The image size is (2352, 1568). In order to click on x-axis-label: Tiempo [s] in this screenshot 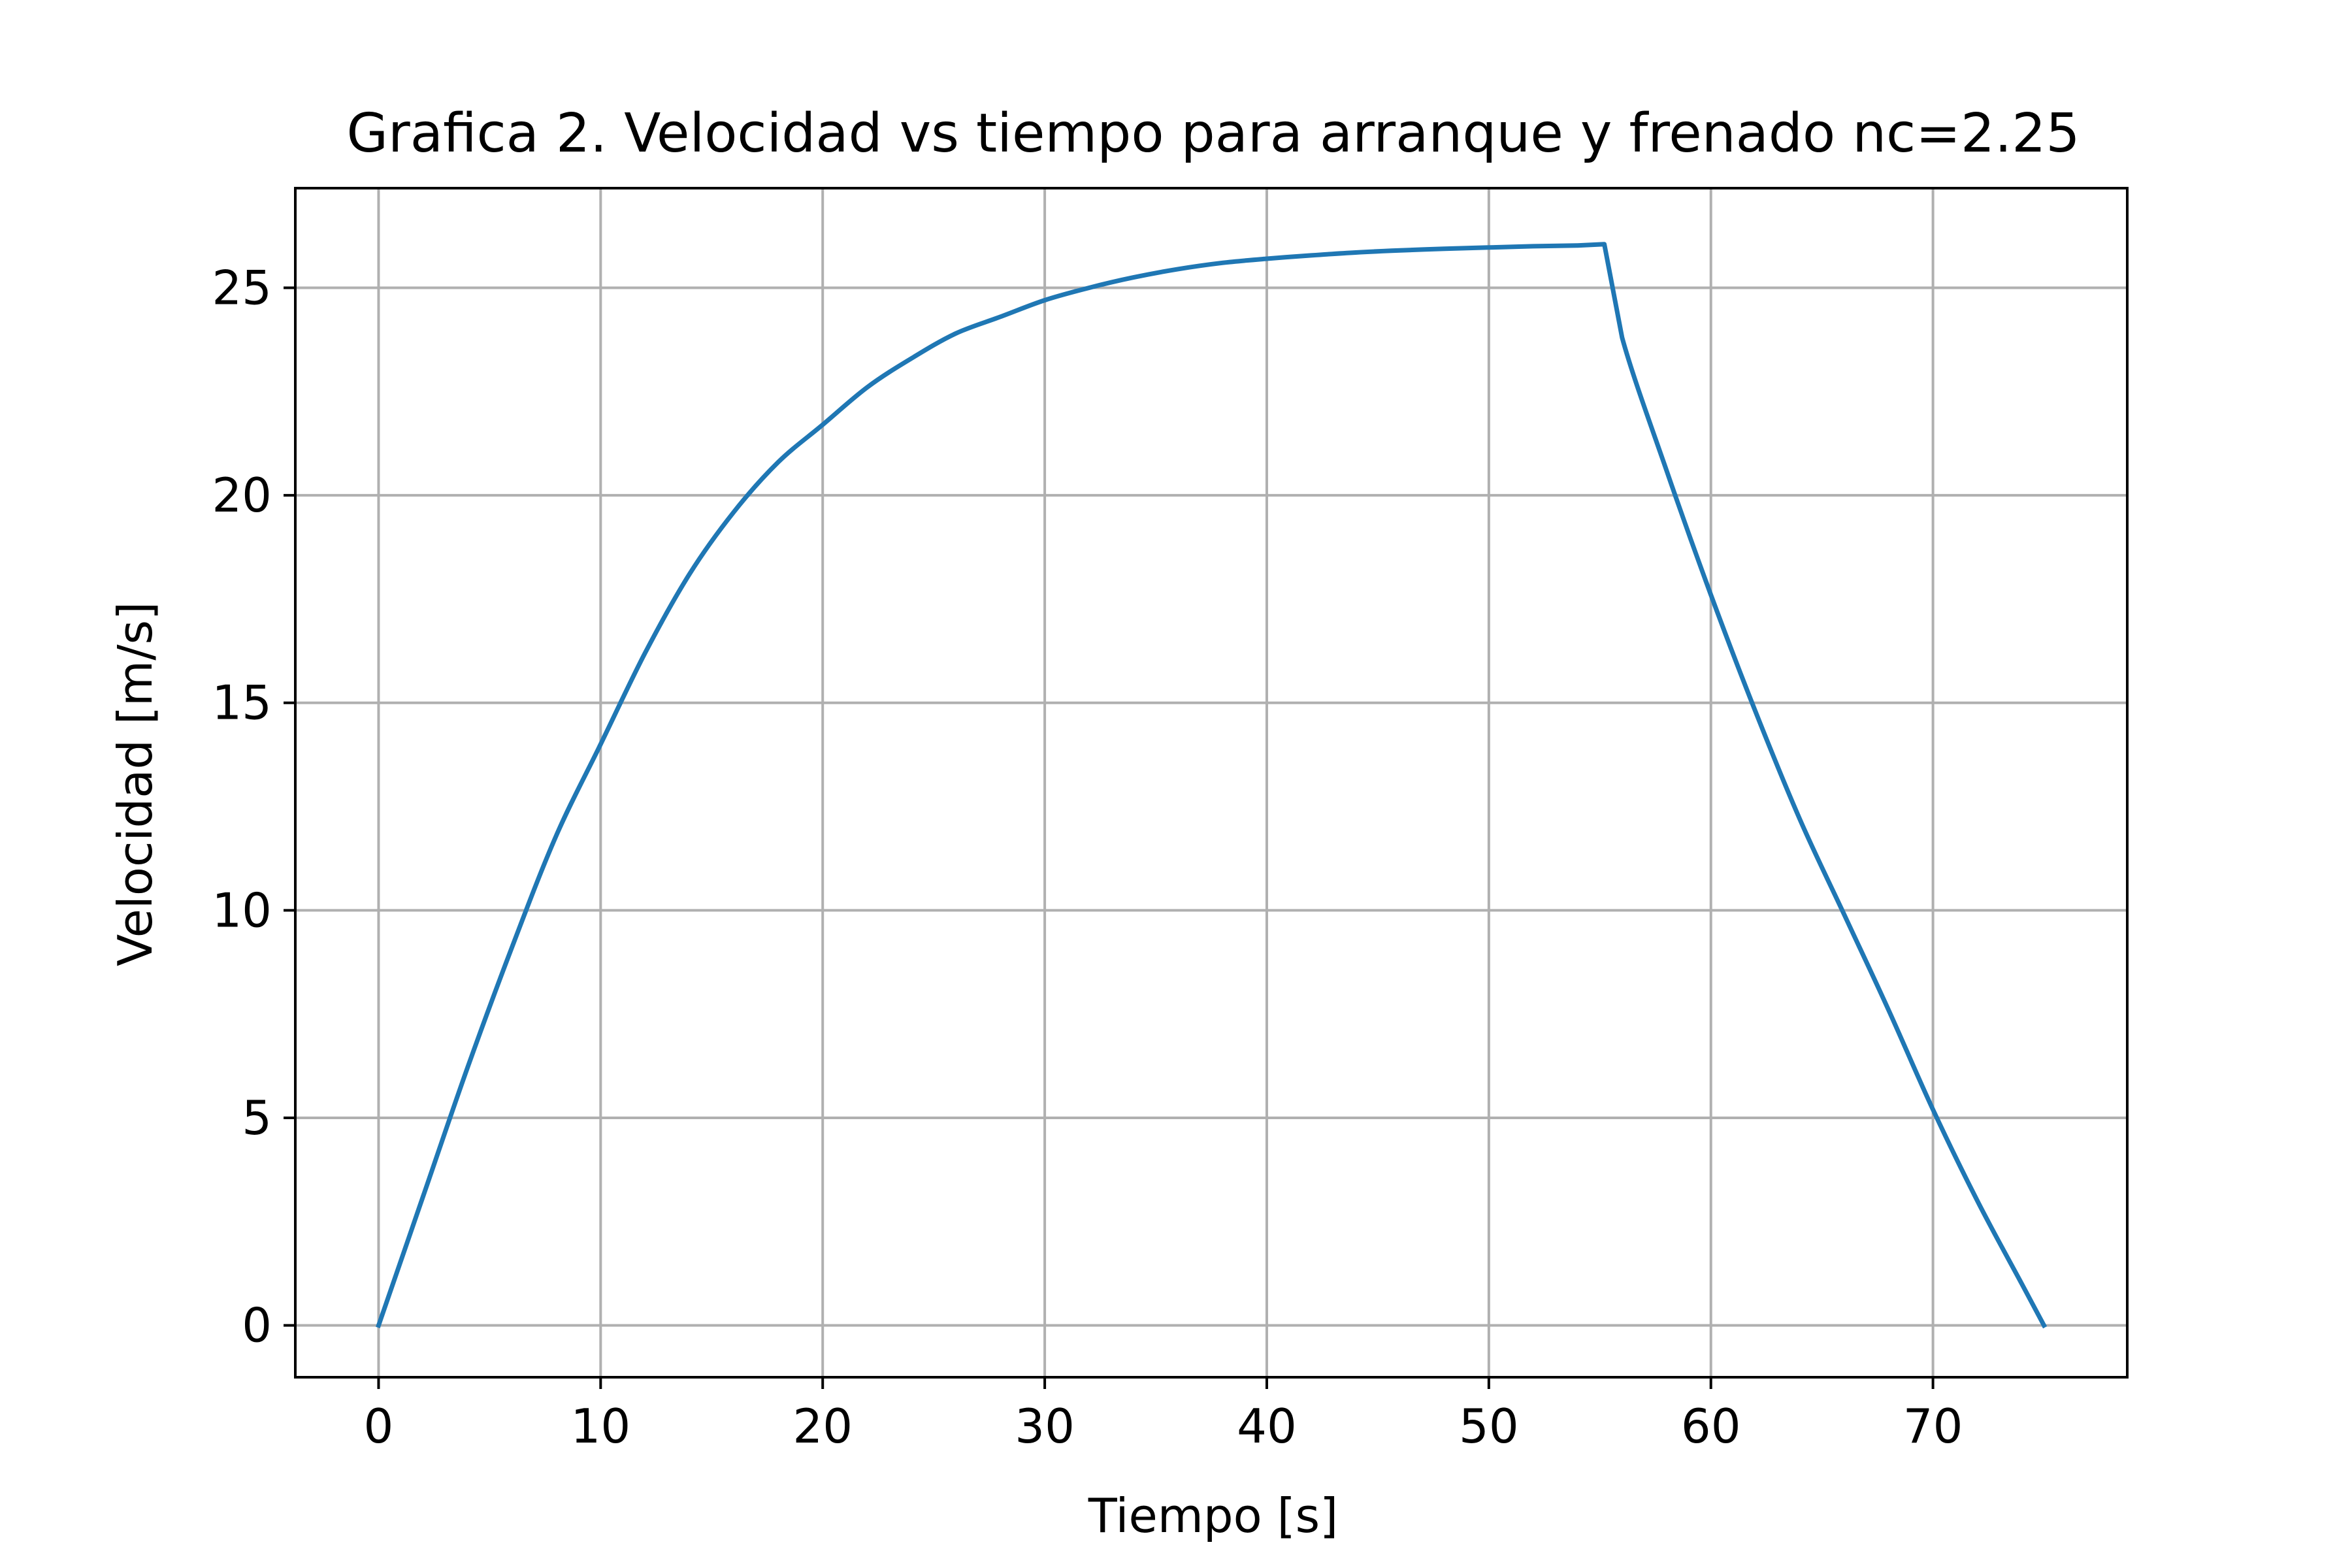, I will do `click(1213, 1515)`.